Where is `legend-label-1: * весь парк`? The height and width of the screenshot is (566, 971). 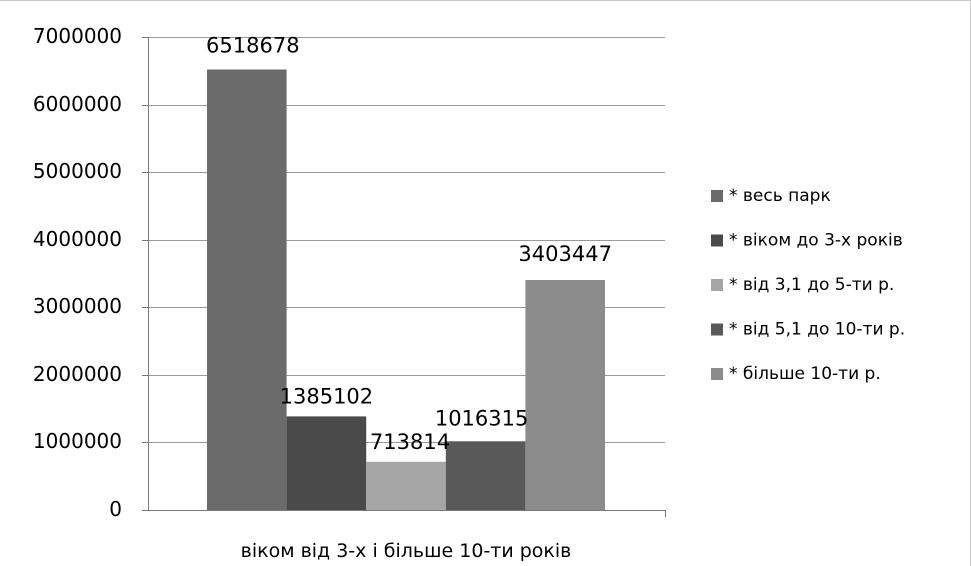
legend-label-1: * весь парк is located at coordinates (780, 196).